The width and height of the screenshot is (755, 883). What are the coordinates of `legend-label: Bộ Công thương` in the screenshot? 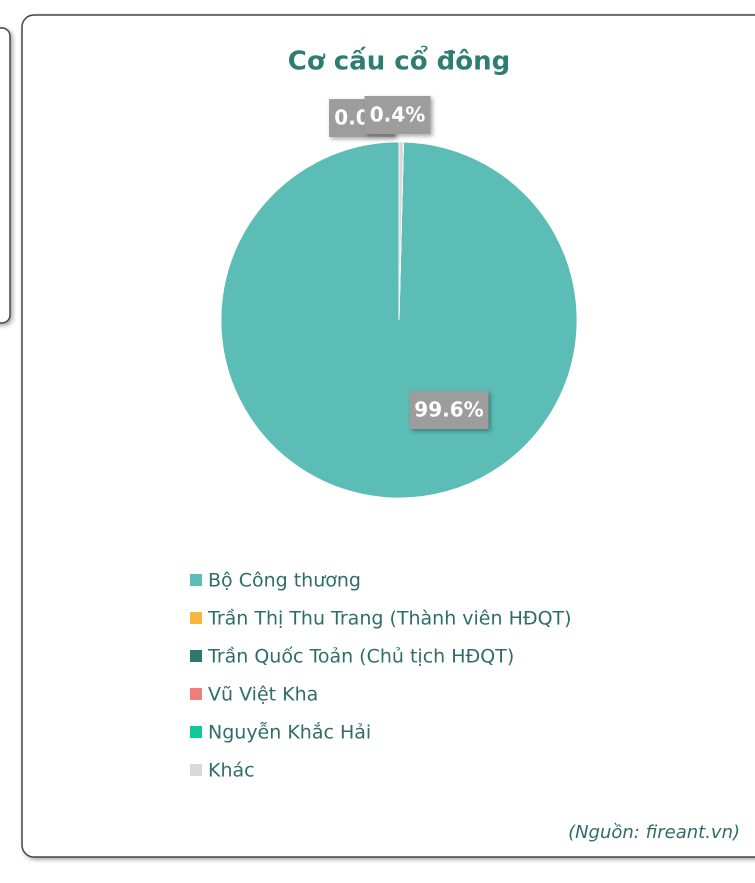 It's located at (284, 581).